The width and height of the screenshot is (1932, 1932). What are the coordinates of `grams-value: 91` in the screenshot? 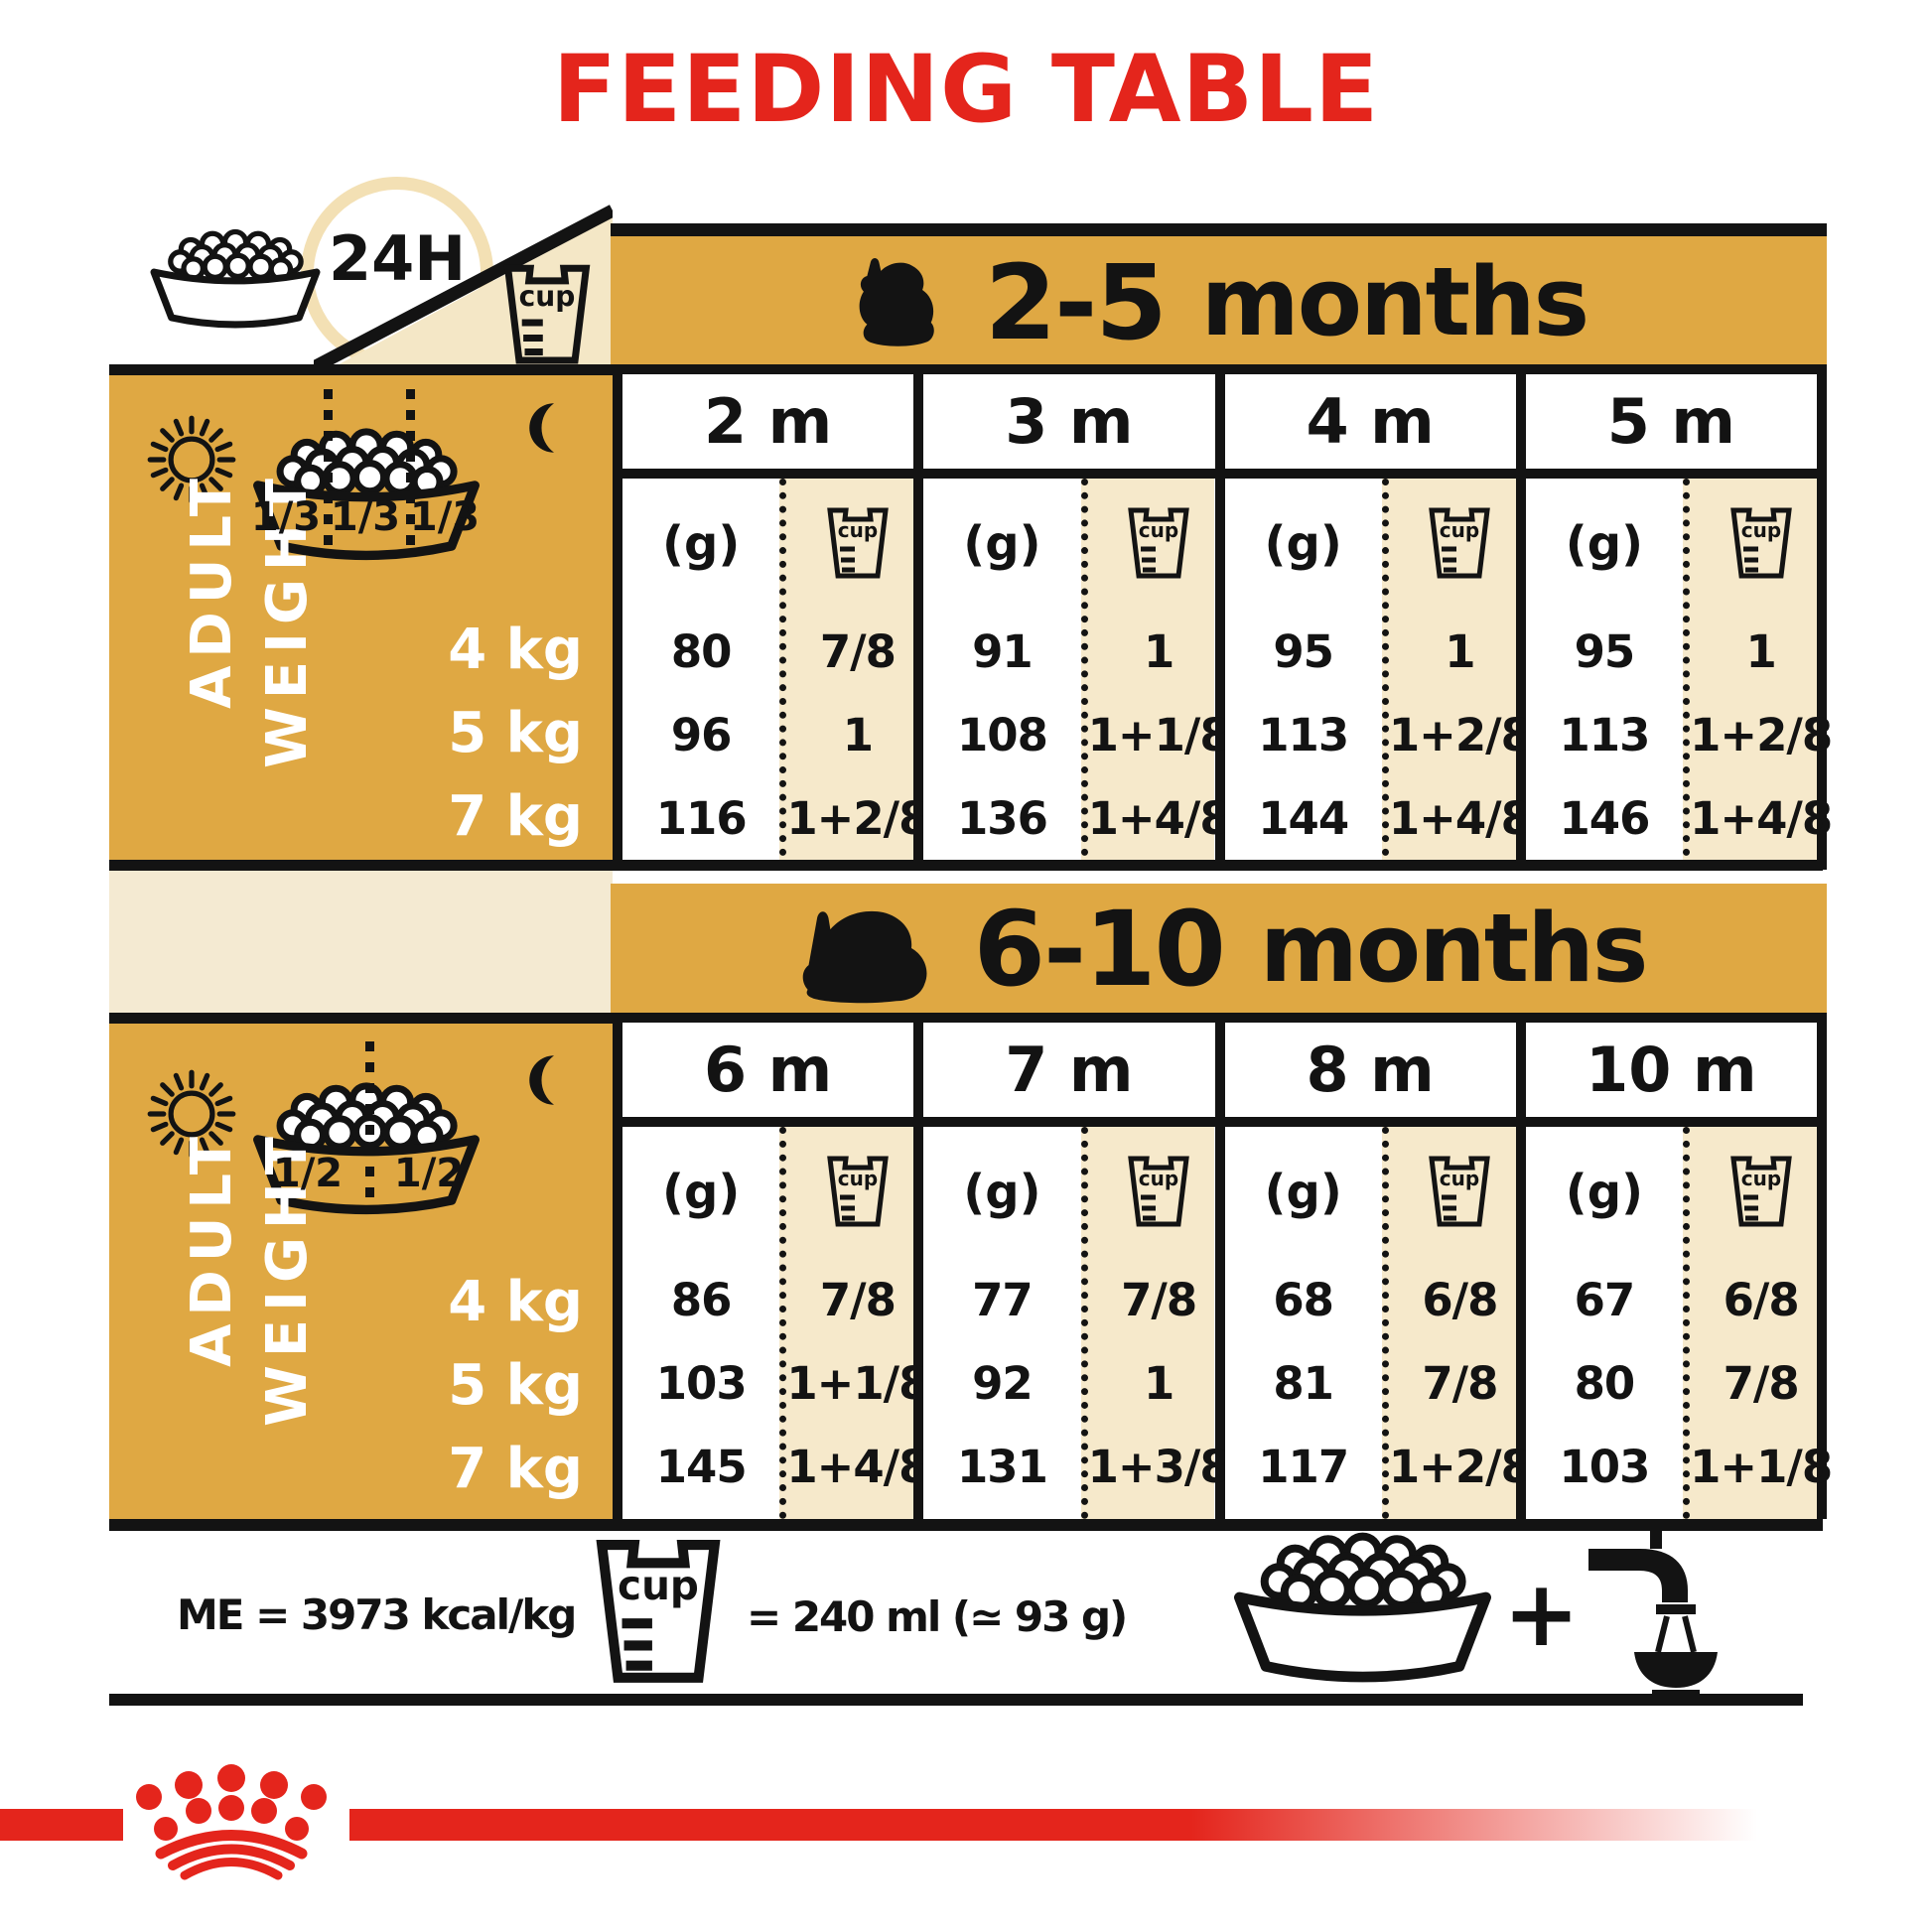 It's located at (1003, 651).